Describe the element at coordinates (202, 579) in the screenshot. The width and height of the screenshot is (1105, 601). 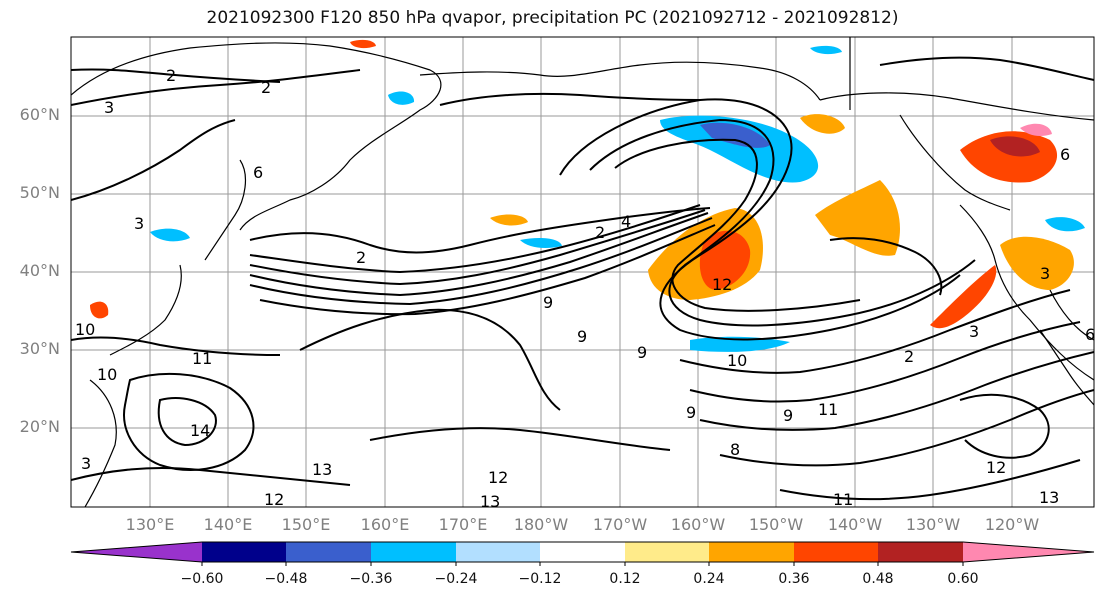
I see `colorbar-tick-label: −0.60` at that location.